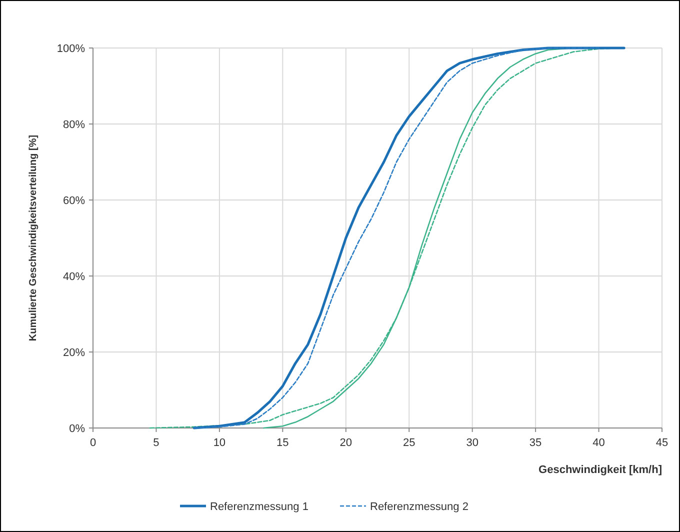  I want to click on y-tick-label: 0%, so click(77, 429).